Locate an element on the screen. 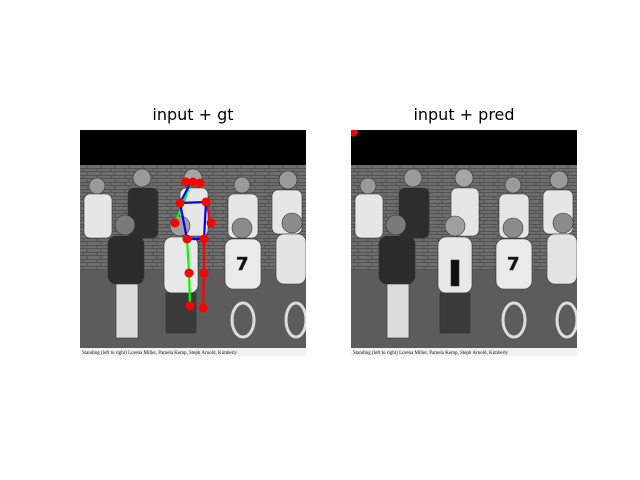 The height and width of the screenshot is (480, 640). gt-keypoints is located at coordinates (193, 245).